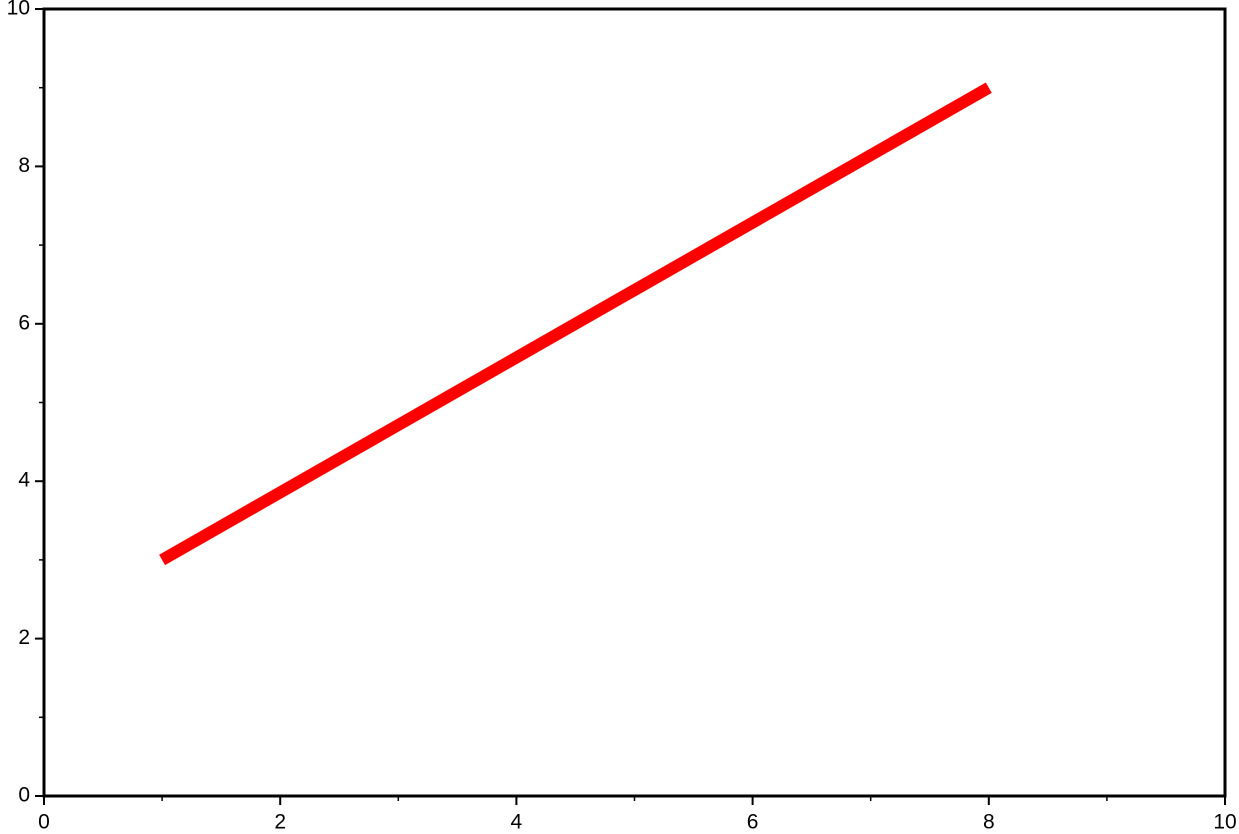 The width and height of the screenshot is (1239, 834). Describe the element at coordinates (517, 822) in the screenshot. I see `x-tick-label: 4` at that location.